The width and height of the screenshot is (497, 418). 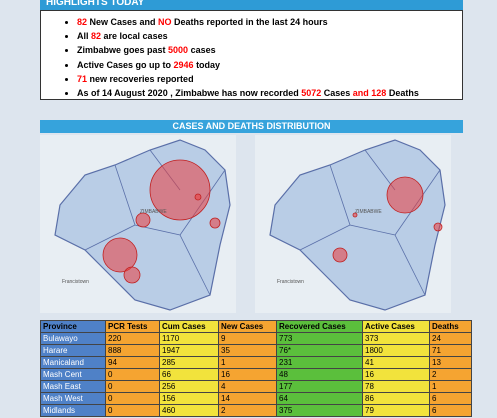 What do you see at coordinates (123, 22) in the screenshot?
I see `highlight-text: New Cases and` at bounding box center [123, 22].